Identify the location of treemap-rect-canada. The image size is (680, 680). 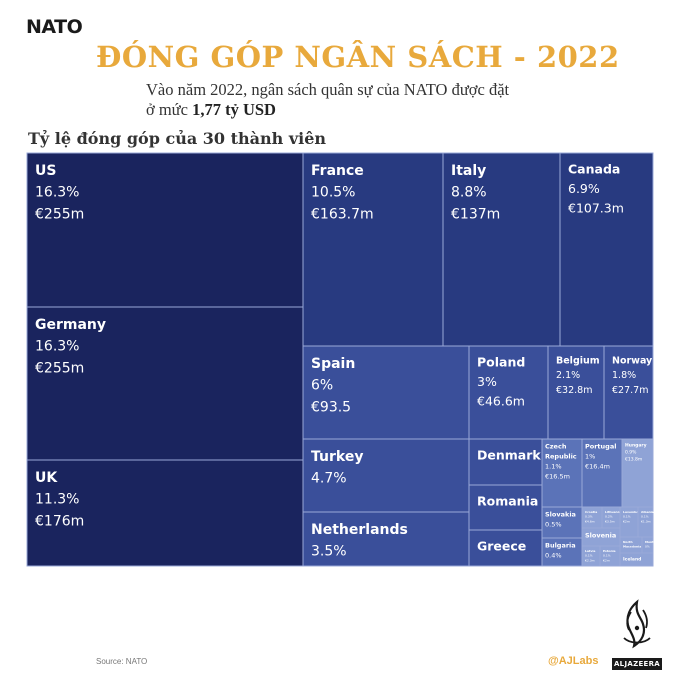
(606, 249).